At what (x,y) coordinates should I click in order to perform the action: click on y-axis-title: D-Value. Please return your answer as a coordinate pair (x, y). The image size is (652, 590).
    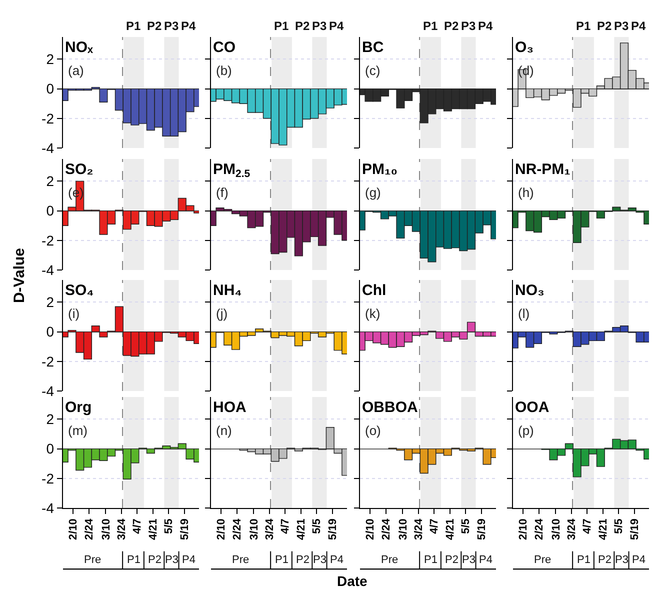
    Looking at the image, I should click on (19, 276).